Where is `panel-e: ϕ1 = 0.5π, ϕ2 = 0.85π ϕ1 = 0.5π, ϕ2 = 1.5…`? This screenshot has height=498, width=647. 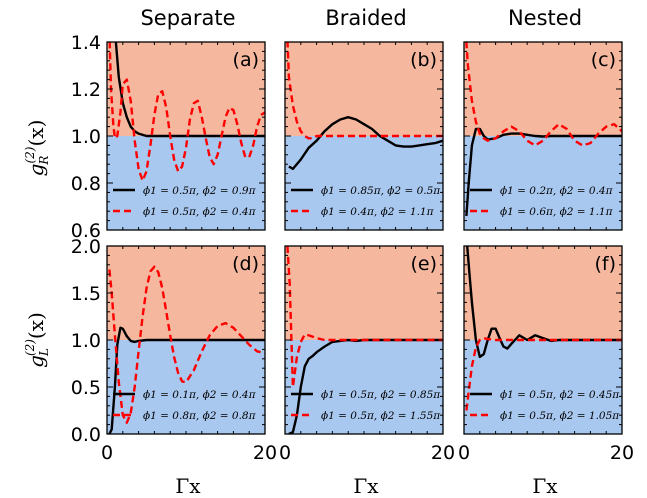 panel-e: ϕ1 = 0.5π, ϕ2 = 0.85π ϕ1 = 0.5π, ϕ2 = 1.5… is located at coordinates (367, 354).